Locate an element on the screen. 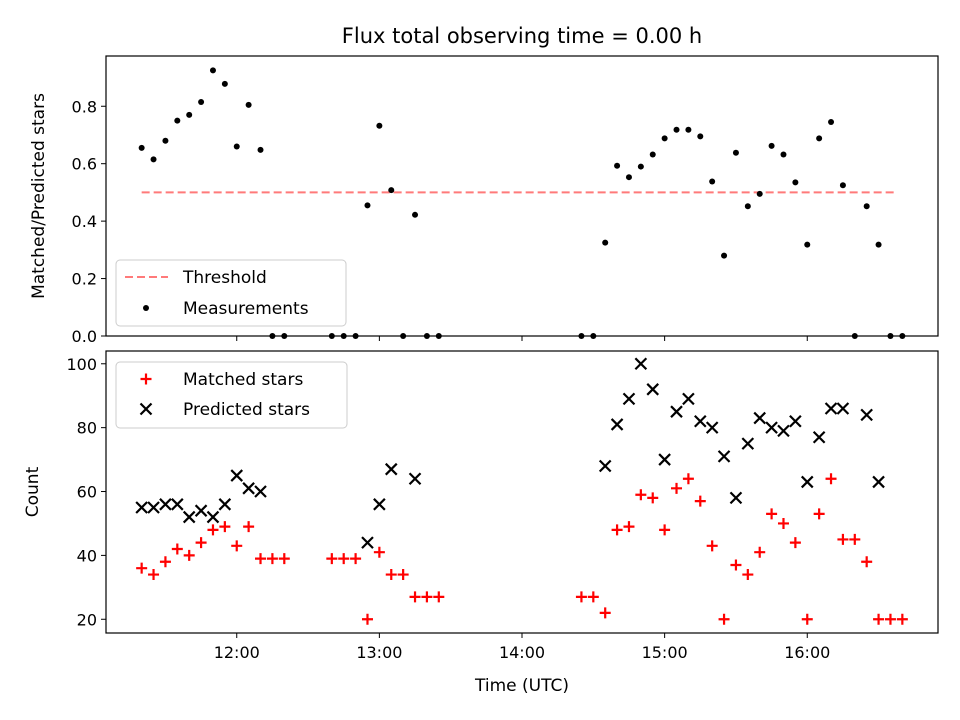 This screenshot has width=960, height=720. x-tick-label: 14:00 is located at coordinates (522, 652).